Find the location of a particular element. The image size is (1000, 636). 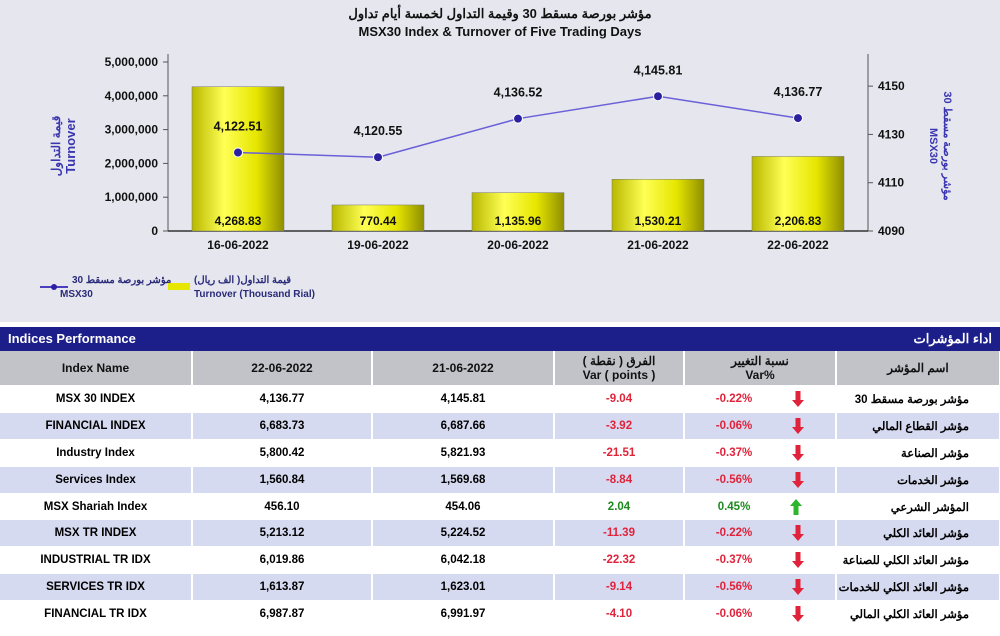

msx30-value-label: 4,136.52 is located at coordinates (518, 93).